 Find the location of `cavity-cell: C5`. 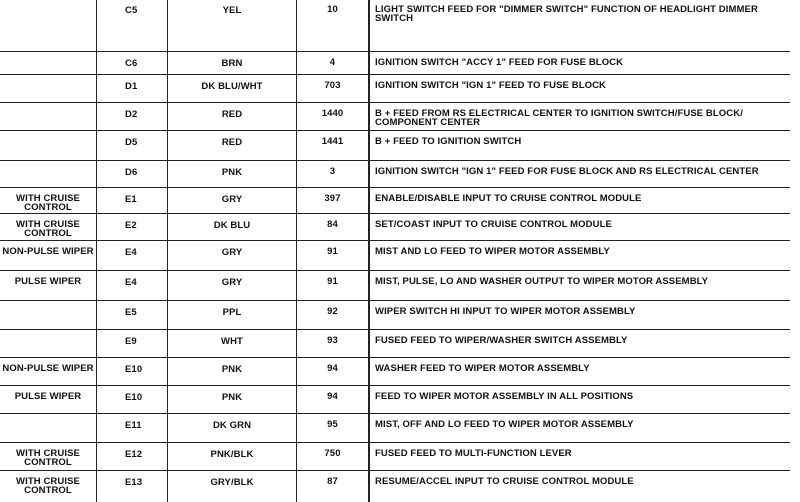

cavity-cell: C5 is located at coordinates (131, 25).